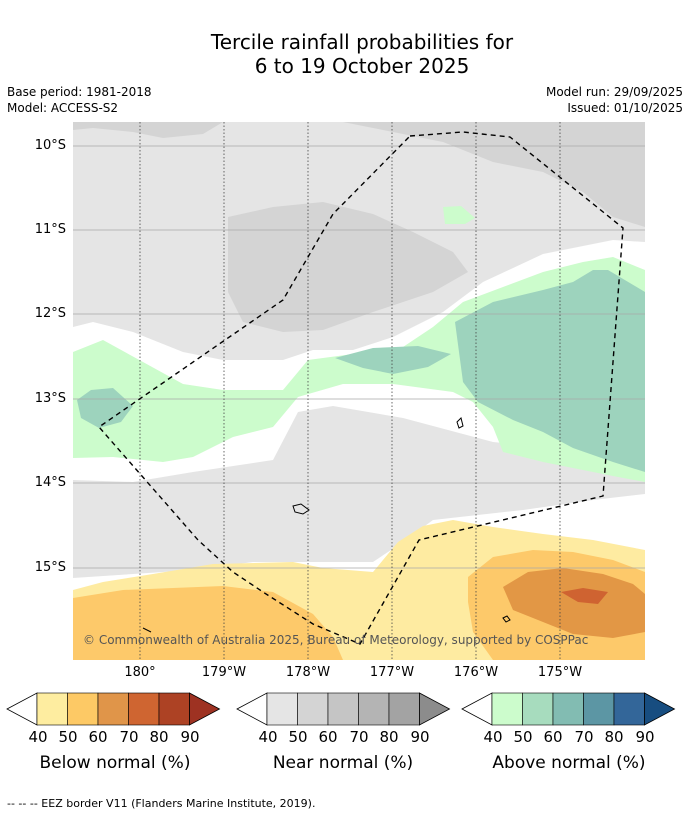 The image size is (690, 816). I want to click on cb-below-tick-40: 40, so click(38, 737).